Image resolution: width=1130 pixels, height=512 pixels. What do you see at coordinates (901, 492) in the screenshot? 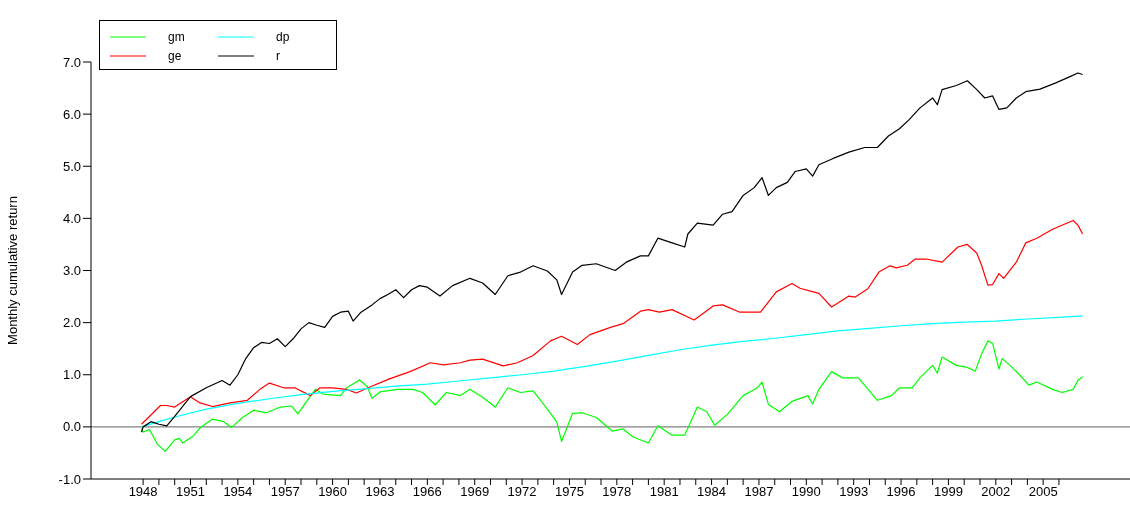
I see `x-tick-label: 1996` at bounding box center [901, 492].